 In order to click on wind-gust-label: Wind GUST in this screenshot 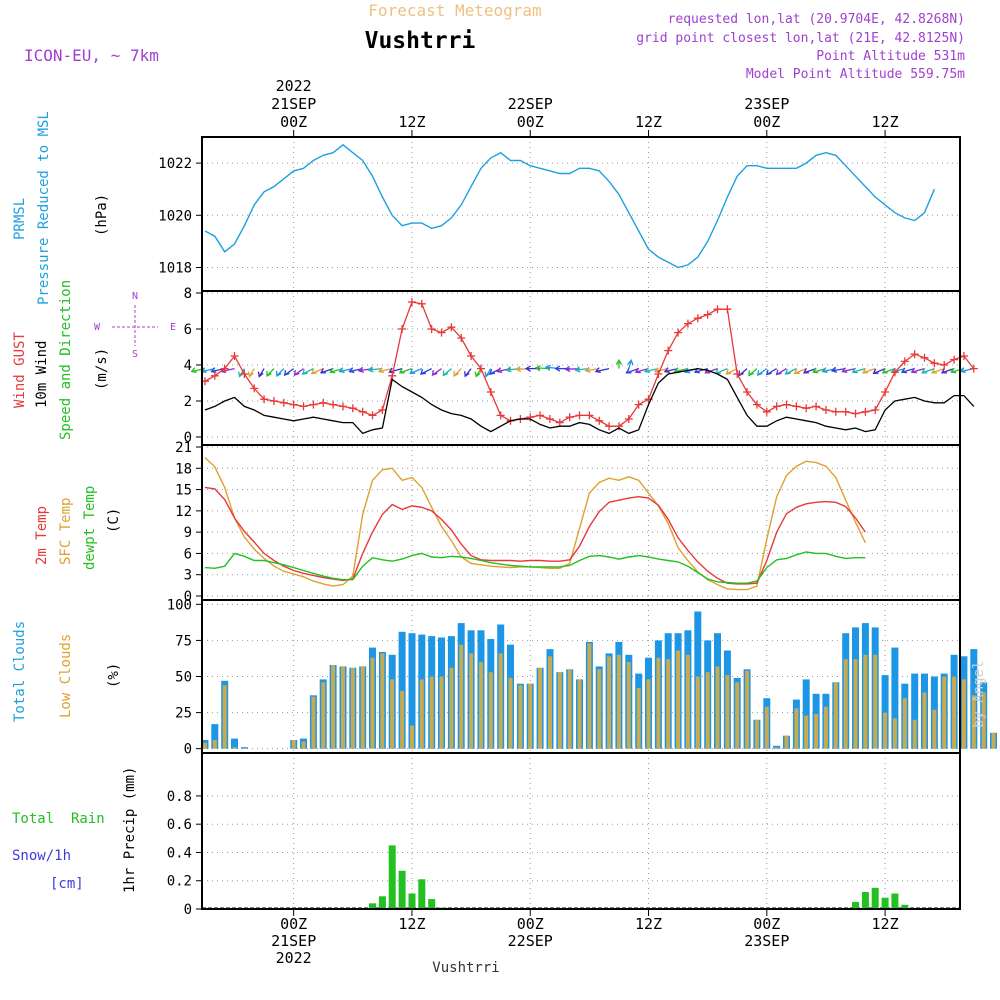, I will do `click(20, 370)`.